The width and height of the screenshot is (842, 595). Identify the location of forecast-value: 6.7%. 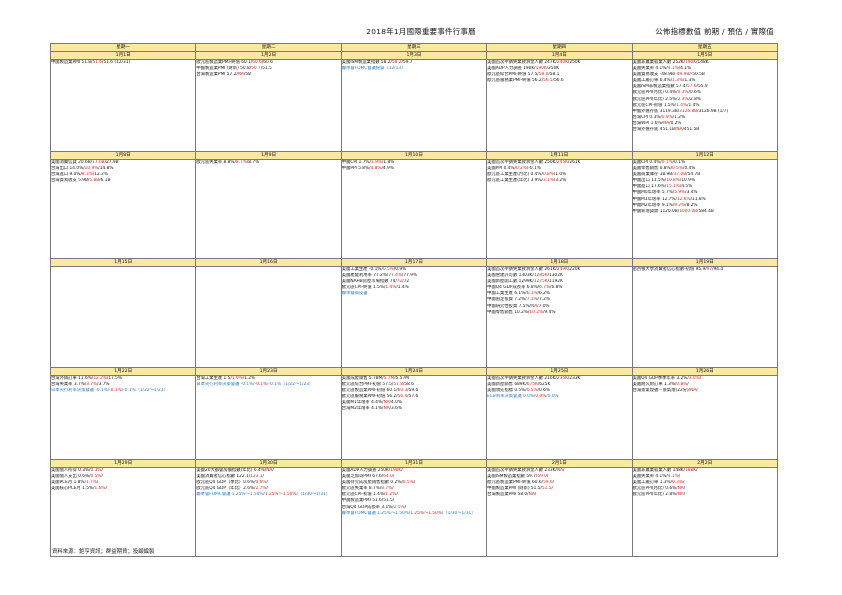
(545, 288).